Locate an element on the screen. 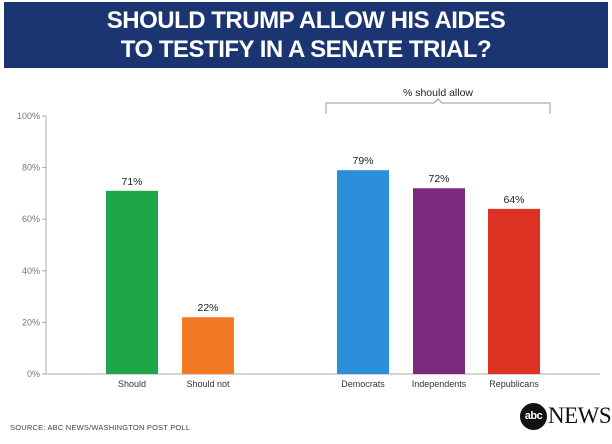 This screenshot has height=444, width=612. abc-news-logo: abc NEWS is located at coordinates (566, 416).